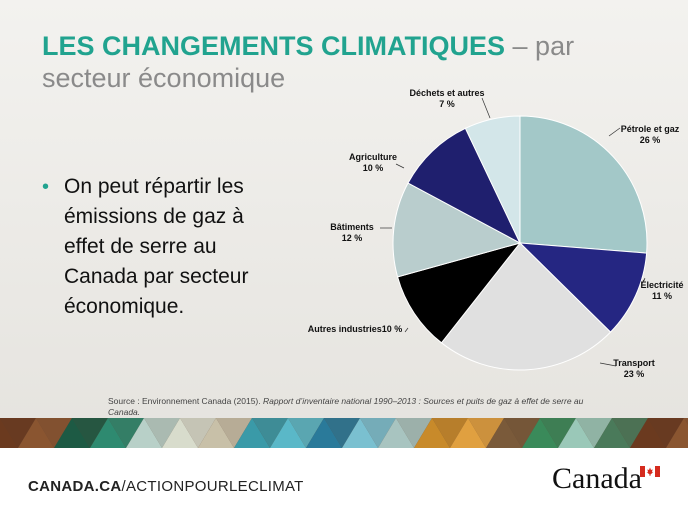 The image size is (688, 516). What do you see at coordinates (75, 486) in the screenshot?
I see `footer-url-domain: CANADA.CA` at bounding box center [75, 486].